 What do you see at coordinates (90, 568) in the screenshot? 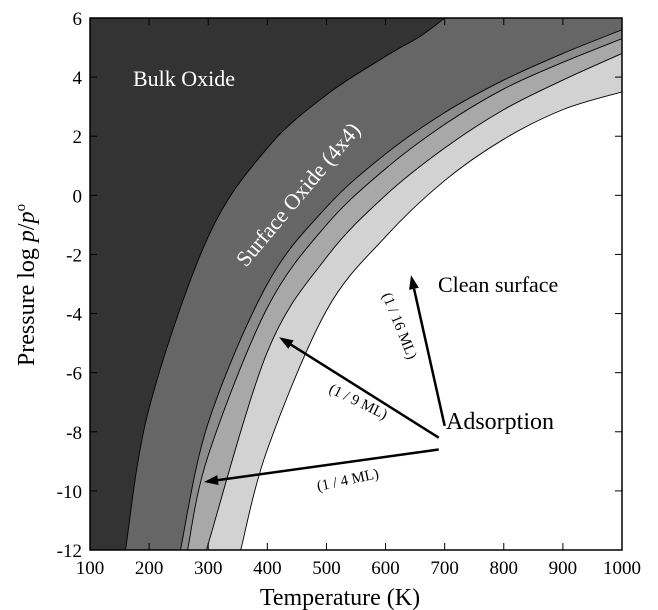
I see `x-tick-label: 100` at bounding box center [90, 568].